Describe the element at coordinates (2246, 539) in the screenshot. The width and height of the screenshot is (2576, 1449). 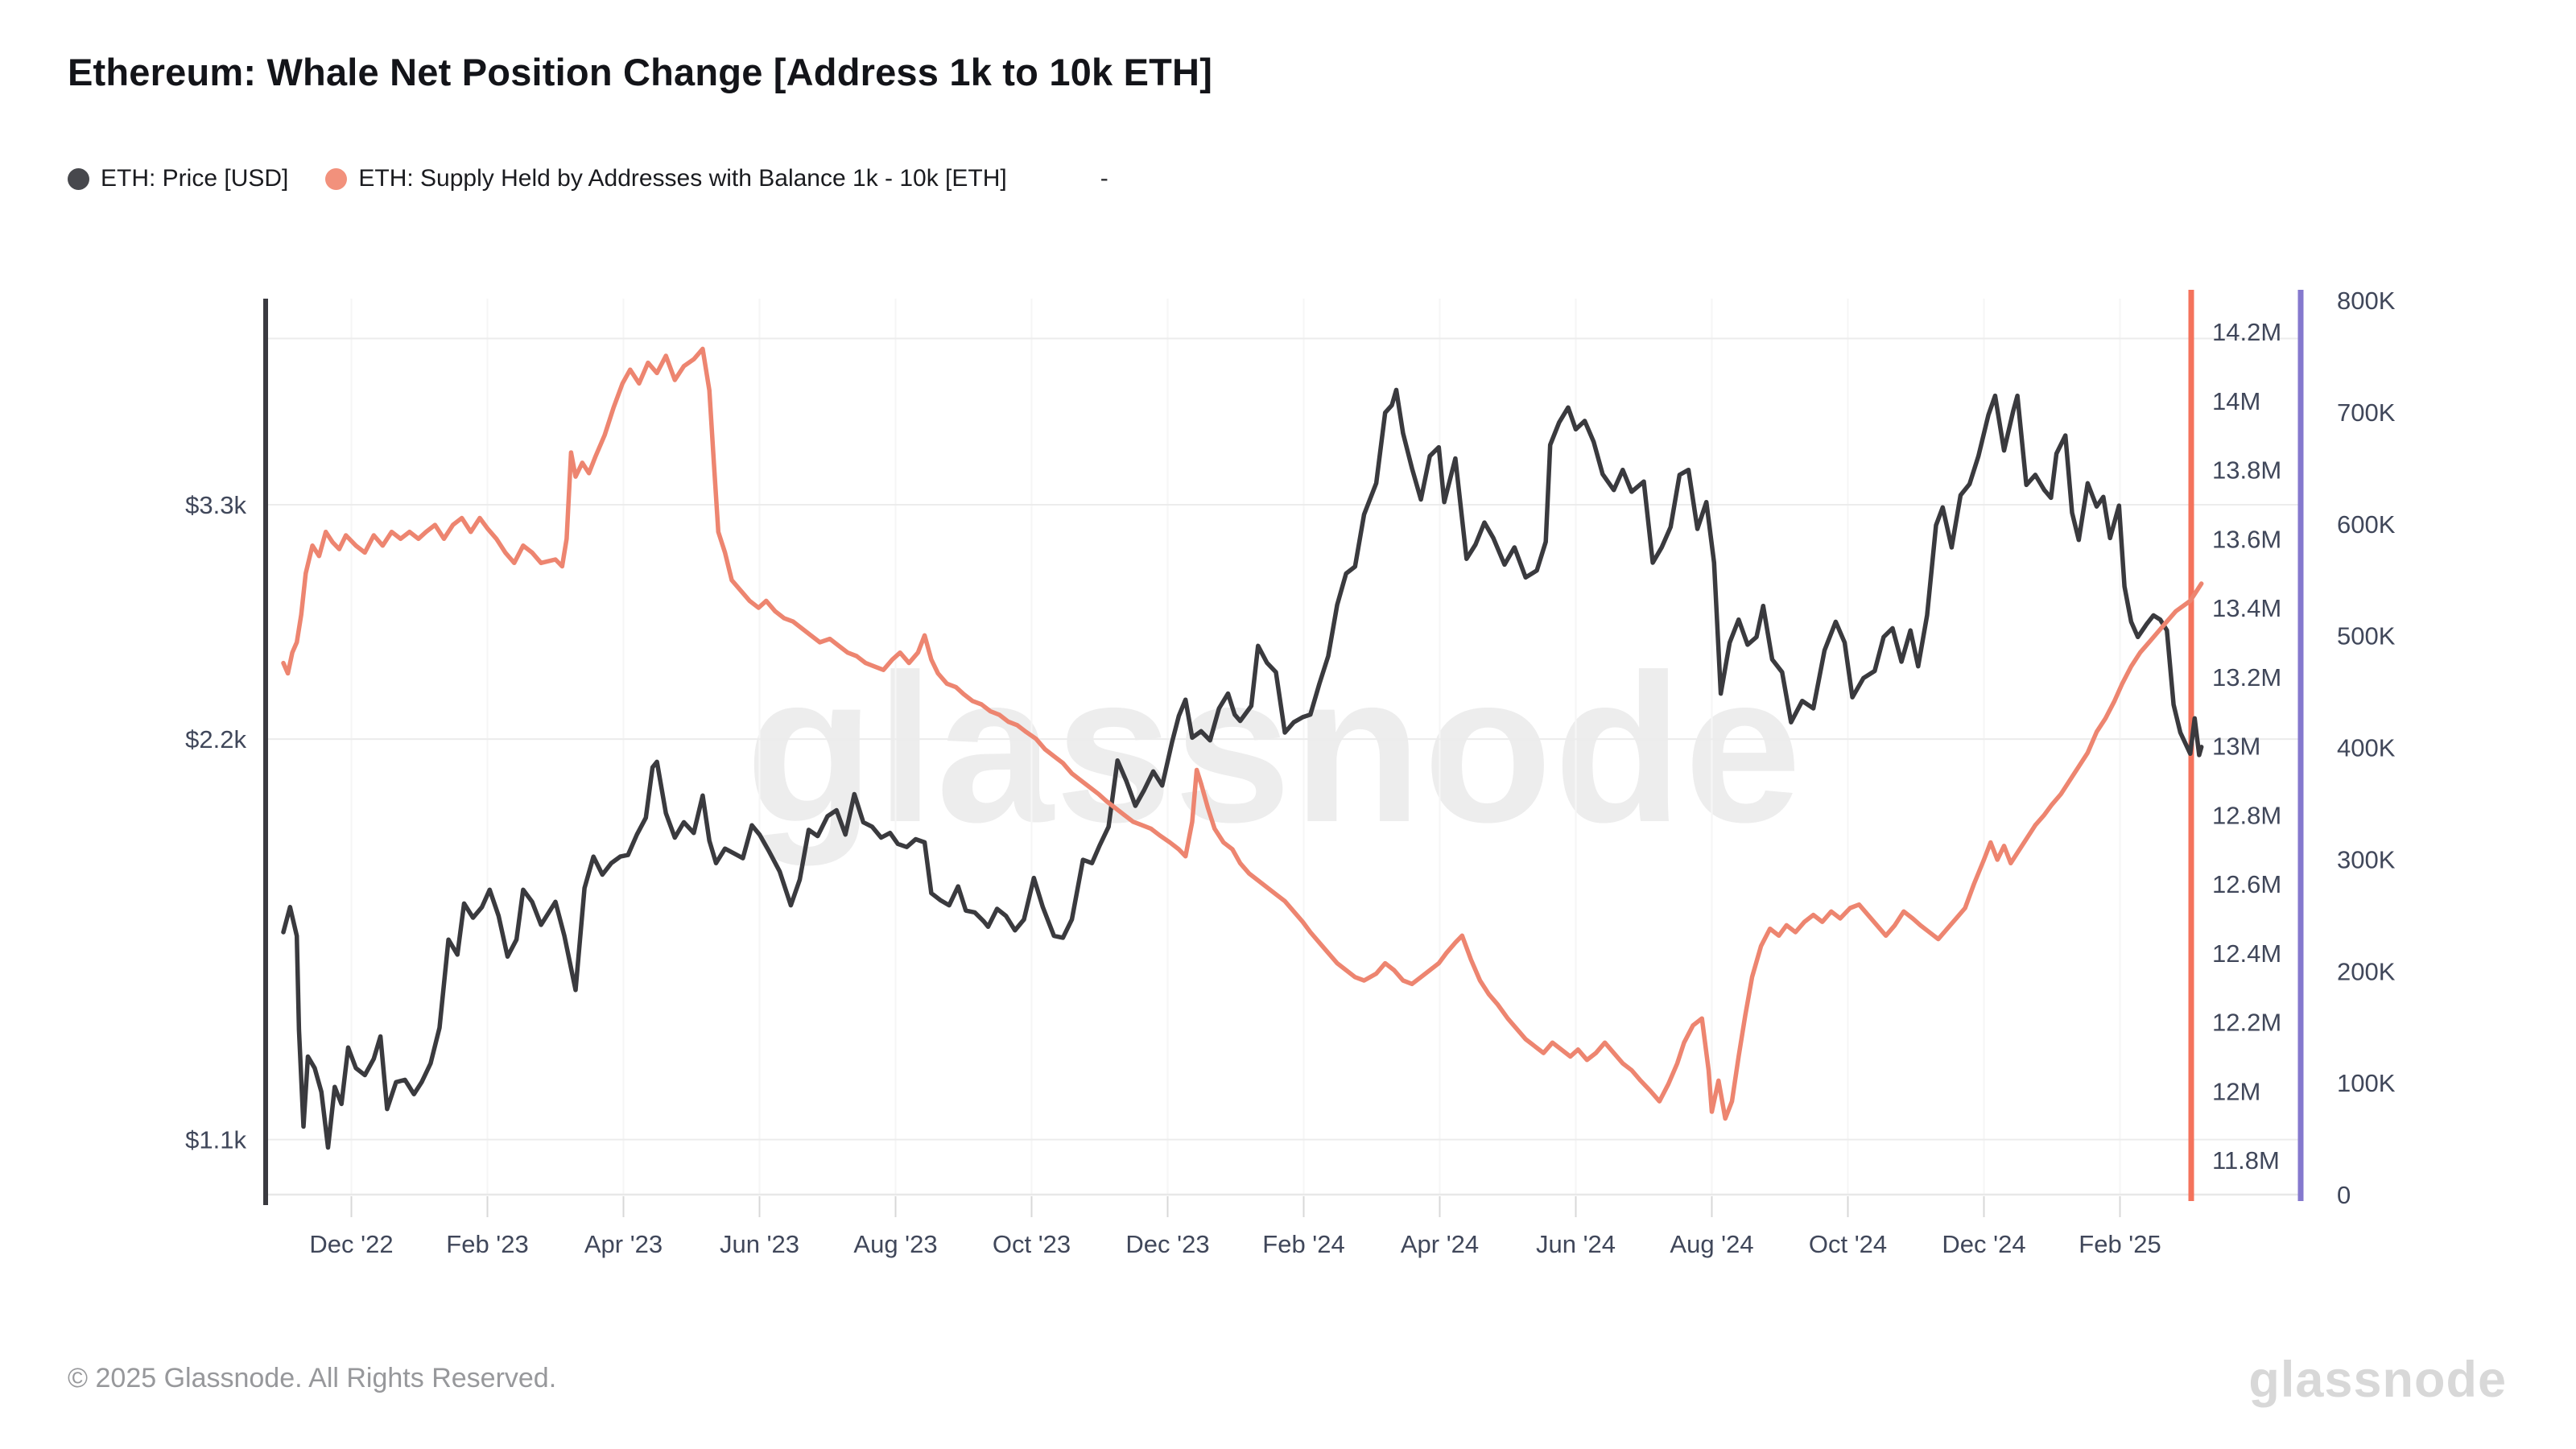
I see `supply-tick-label: 13.6M` at that location.